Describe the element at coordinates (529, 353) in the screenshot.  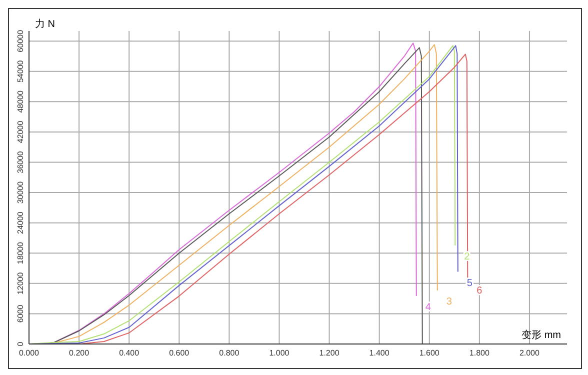
I see `x-tick-label: 2.000` at that location.